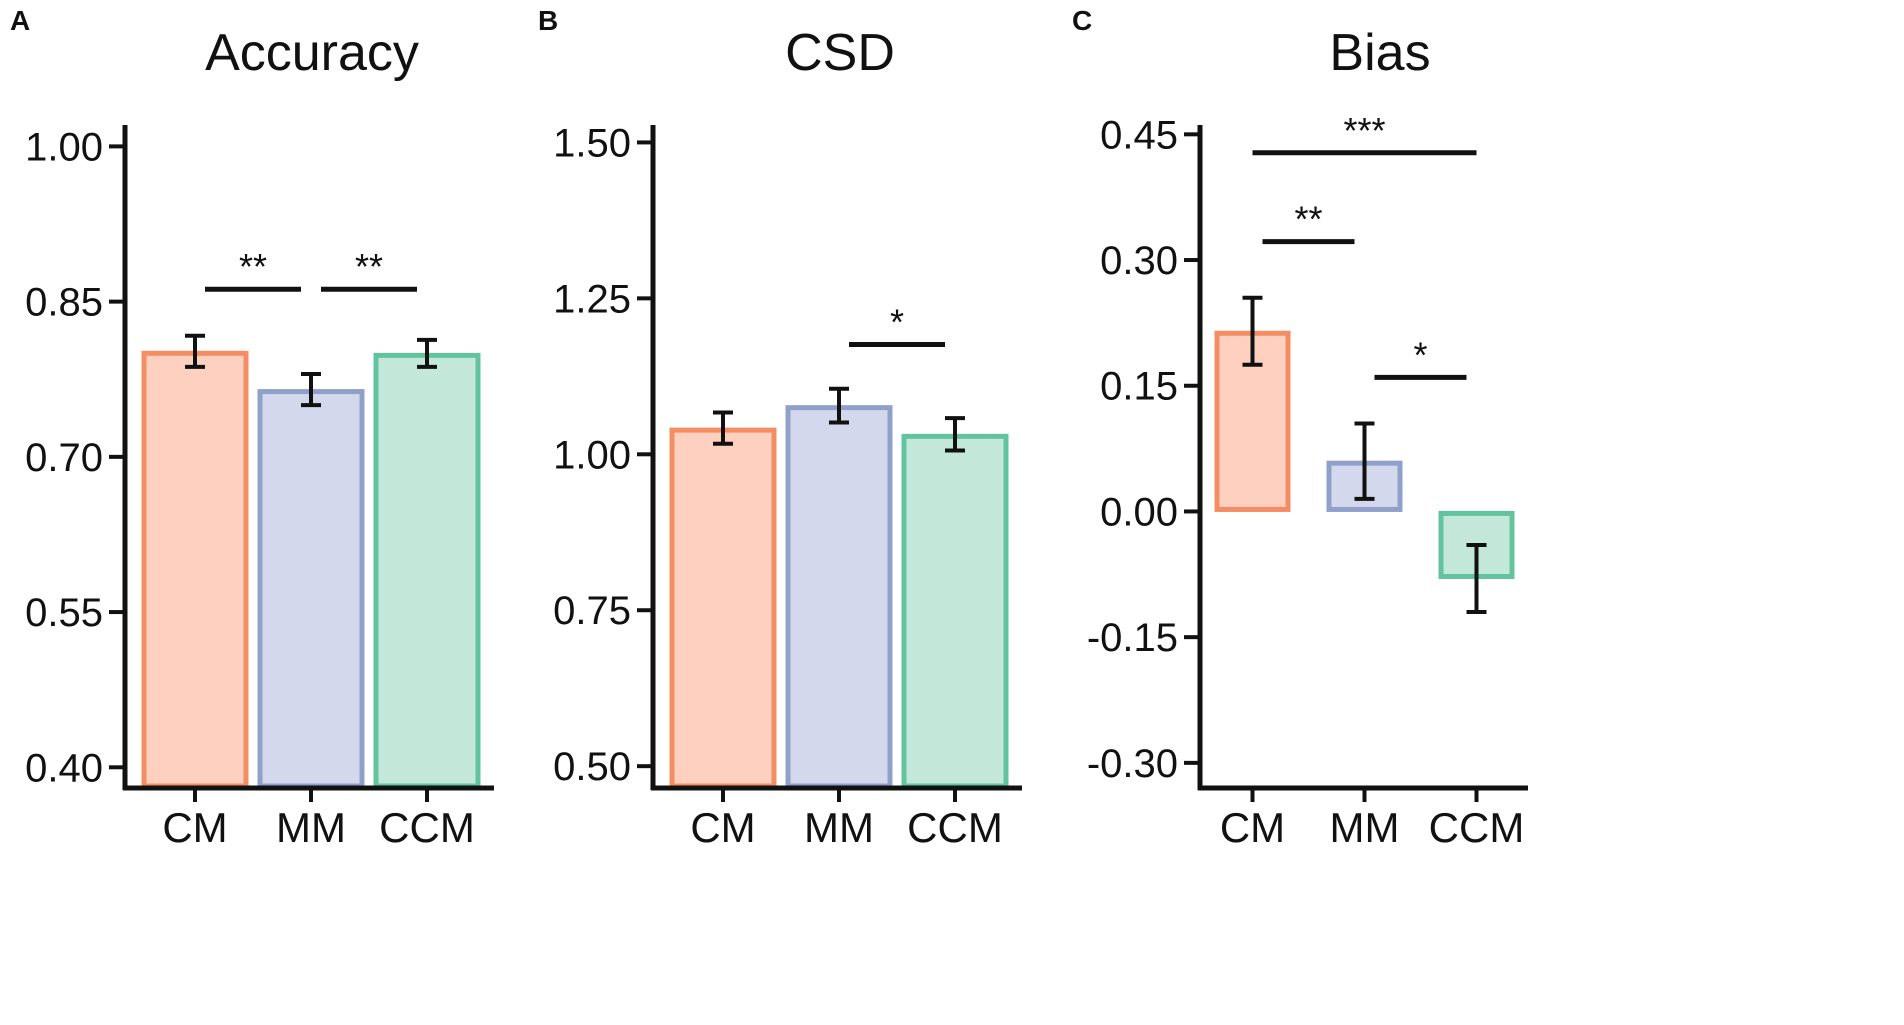  Describe the element at coordinates (64, 613) in the screenshot. I see `y-tick-label: 0.55` at that location.